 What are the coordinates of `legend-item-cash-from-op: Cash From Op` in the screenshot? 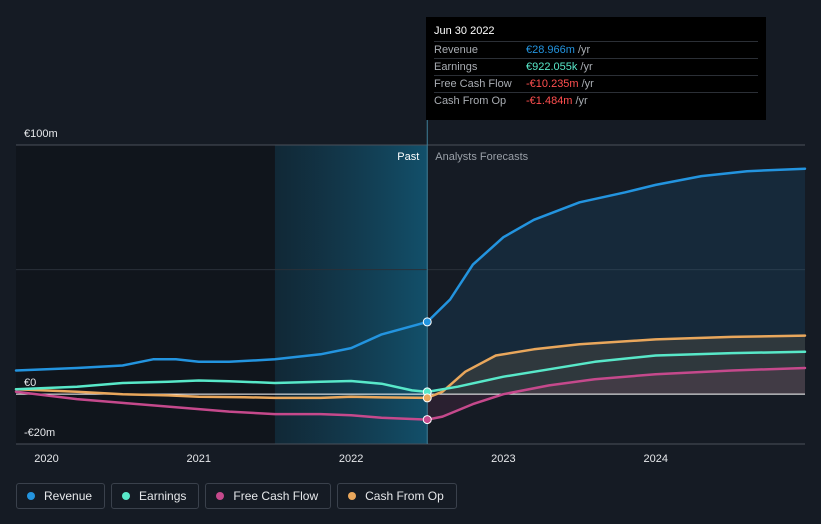 It's located at (397, 496).